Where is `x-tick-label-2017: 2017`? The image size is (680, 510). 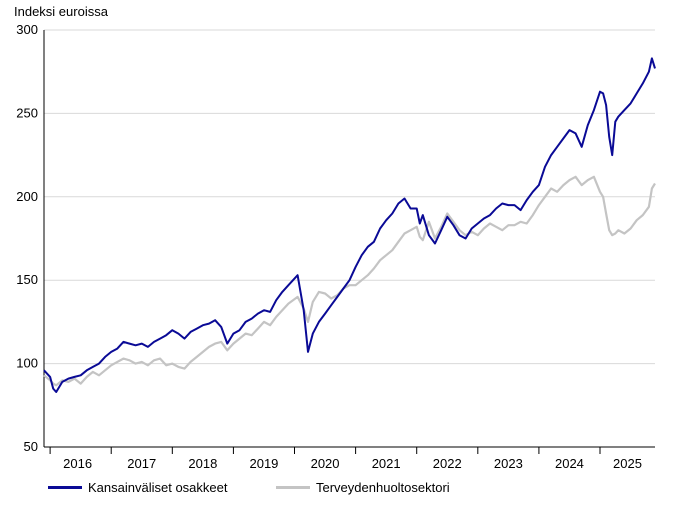
x-tick-label-2017: 2017 is located at coordinates (141, 463).